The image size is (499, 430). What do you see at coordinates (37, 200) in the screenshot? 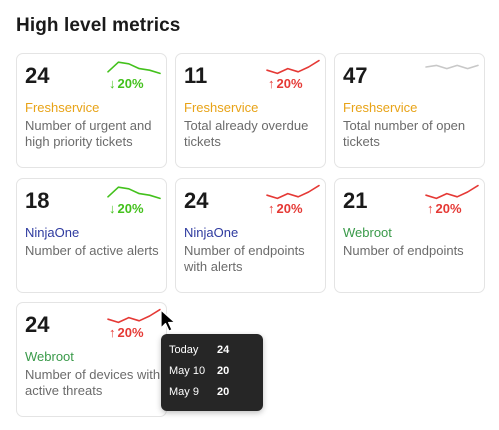
I see `metric-value: 18` at bounding box center [37, 200].